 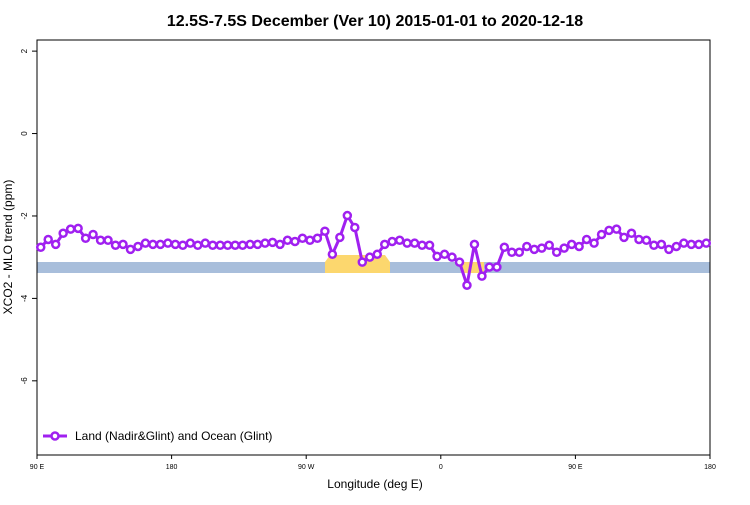 I want to click on legend-label: Land (Nadir&Glint) and Ocean (Glint), so click(x=173, y=436).